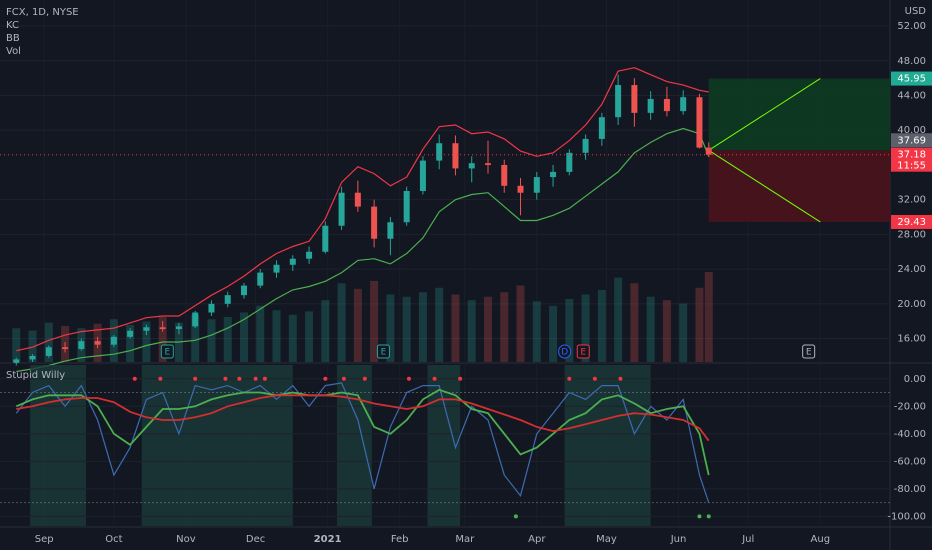 This screenshot has height=550, width=932. I want to click on y-tick-label: 16.00, so click(911, 339).